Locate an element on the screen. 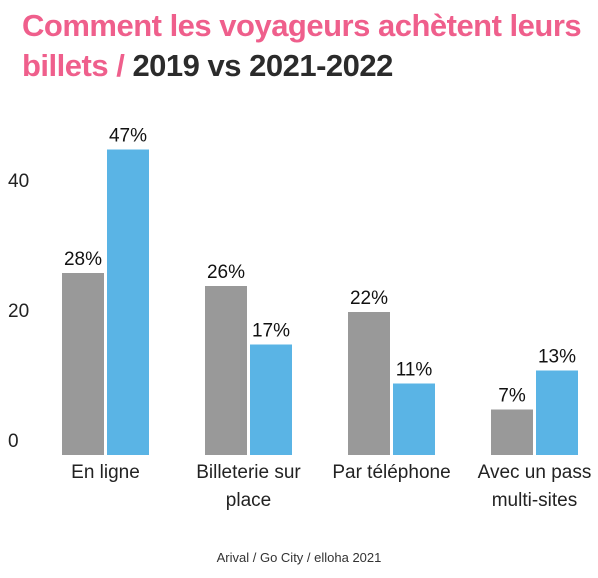  value-label: 22% is located at coordinates (369, 298).